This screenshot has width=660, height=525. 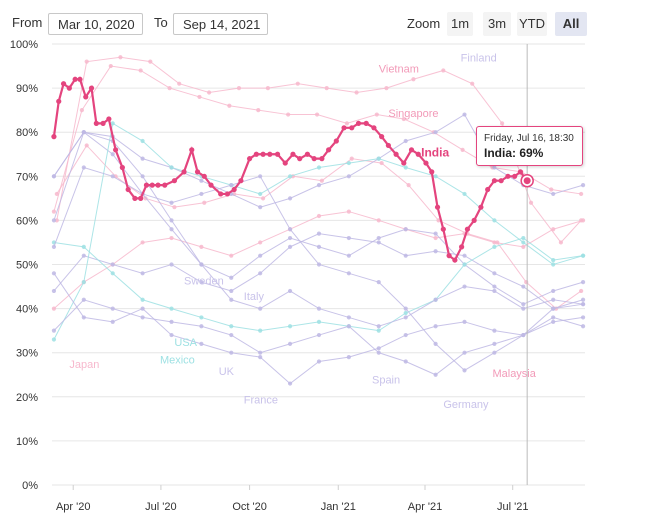 What do you see at coordinates (95, 24) in the screenshot?
I see `from-date-input: Mar 10, 2020` at bounding box center [95, 24].